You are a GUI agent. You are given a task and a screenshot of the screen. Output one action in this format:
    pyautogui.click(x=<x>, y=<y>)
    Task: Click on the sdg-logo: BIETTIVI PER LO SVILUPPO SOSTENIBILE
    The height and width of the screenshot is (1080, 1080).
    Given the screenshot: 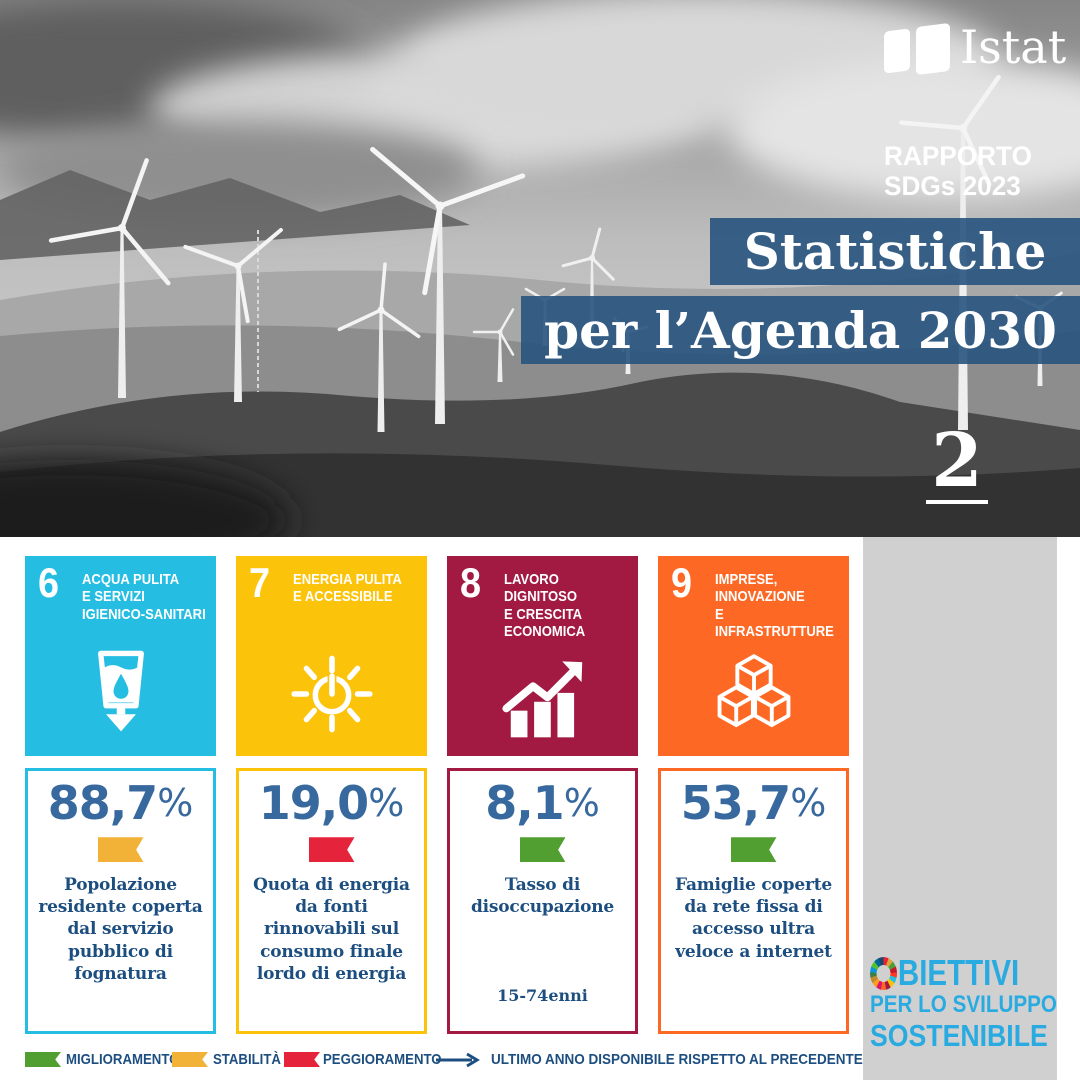 What is the action you would take?
    pyautogui.click(x=975, y=1004)
    